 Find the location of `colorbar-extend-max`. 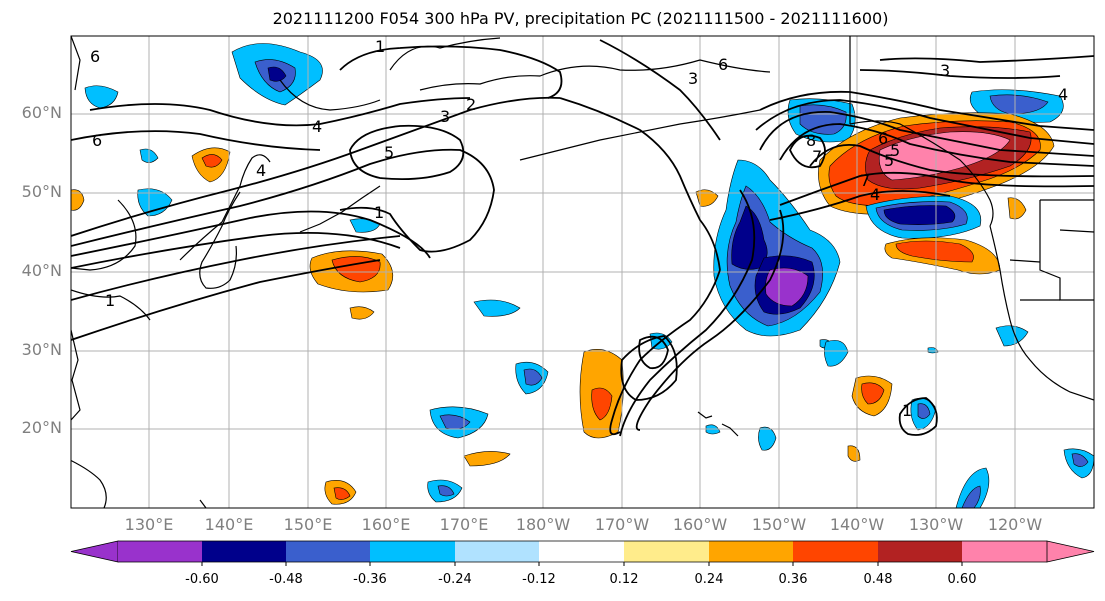

colorbar-extend-max is located at coordinates (1070, 551).